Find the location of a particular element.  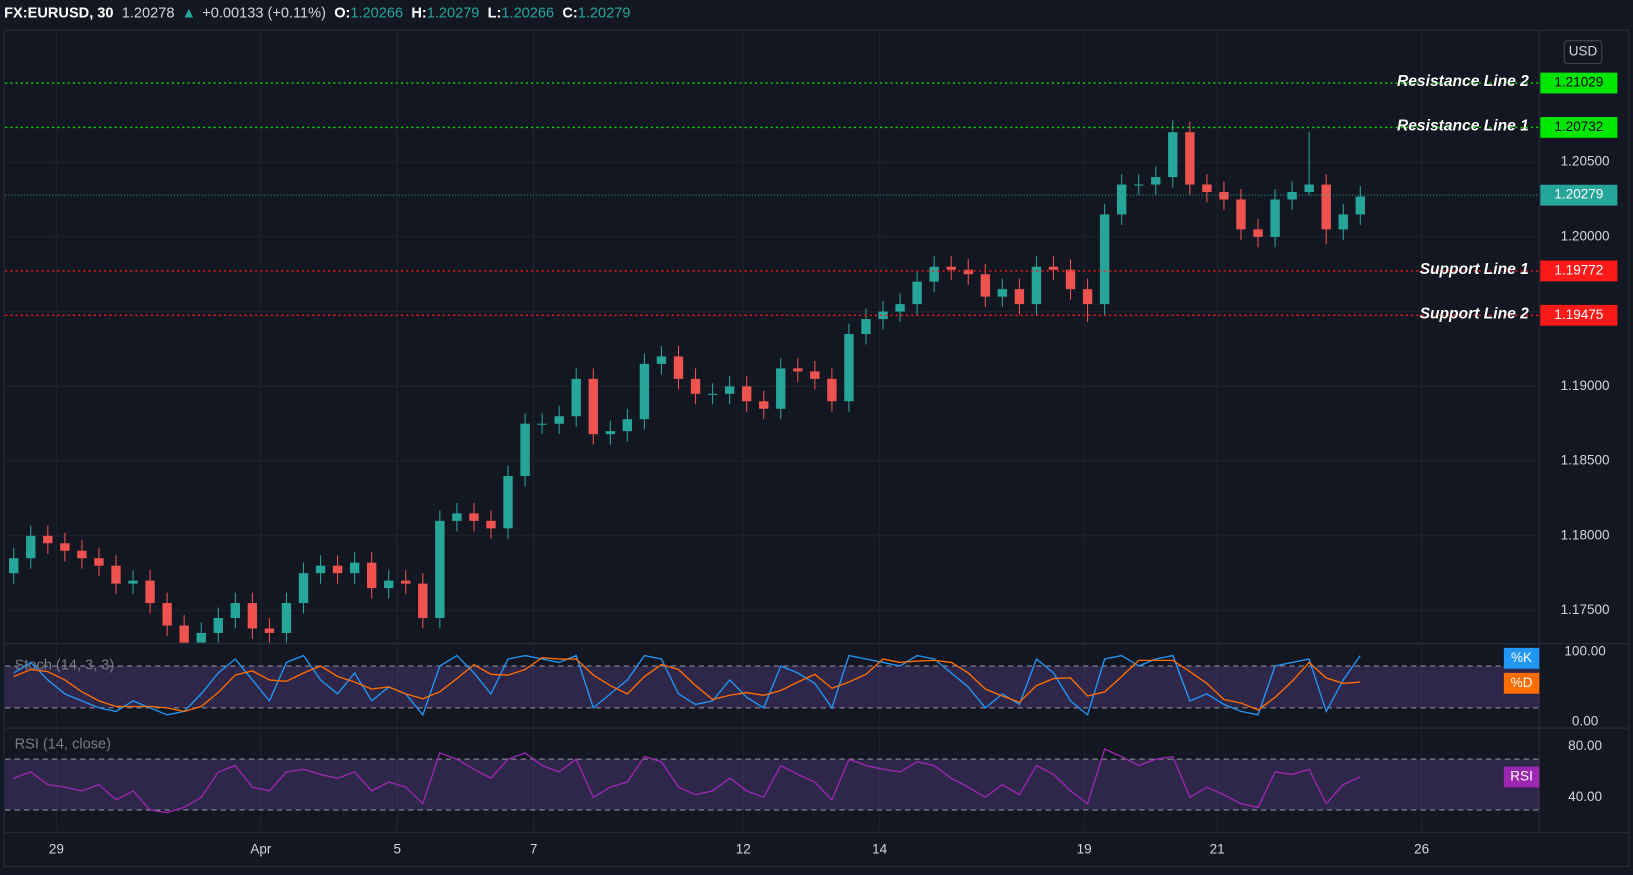

y-tick-label: 1.20500 is located at coordinates (1585, 161).